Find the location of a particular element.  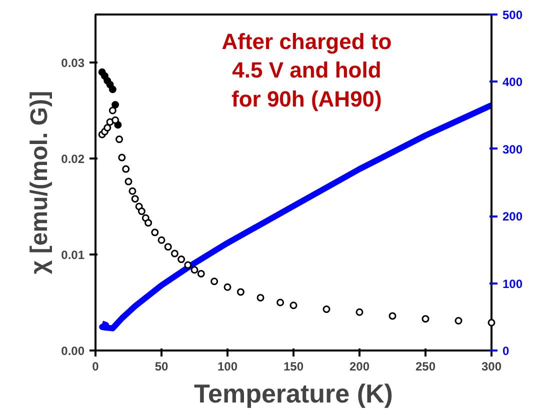

x-tick-label: 250 is located at coordinates (425, 367).